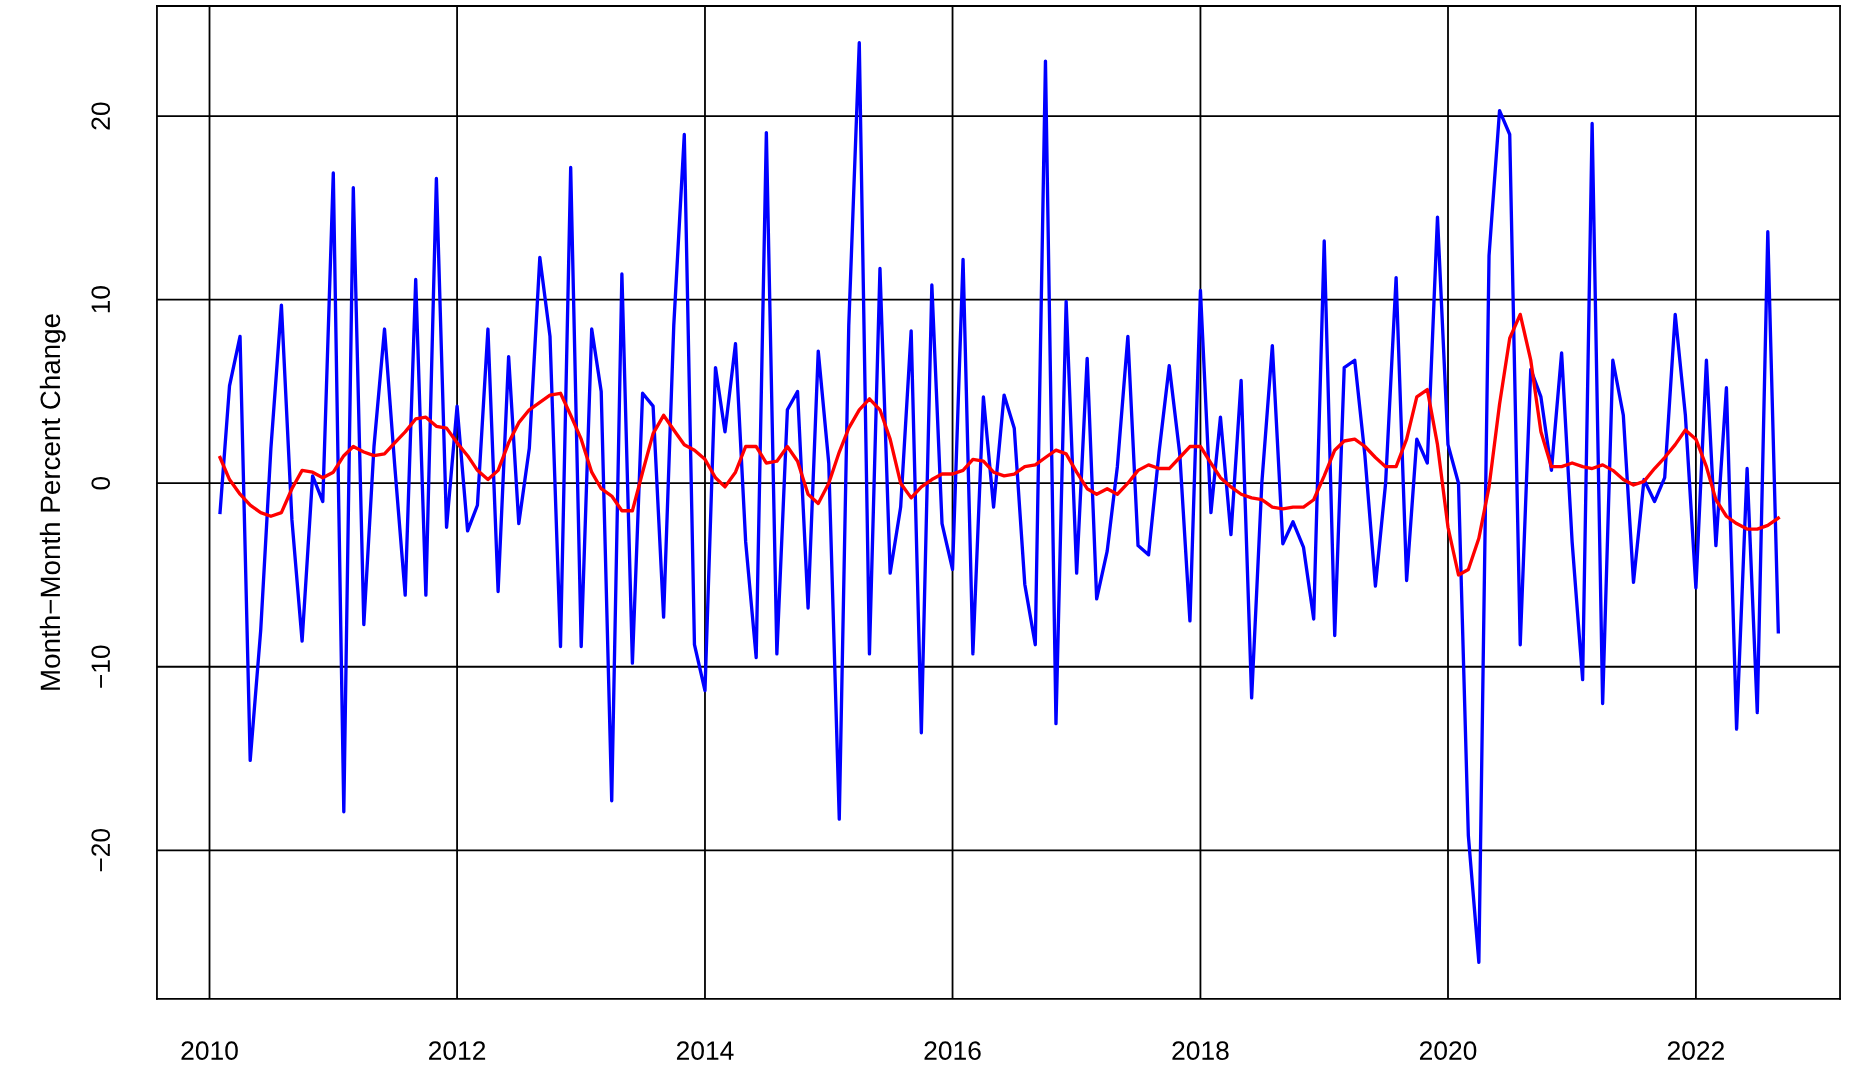 Image resolution: width=1853 pixels, height=1073 pixels. Describe the element at coordinates (101, 850) in the screenshot. I see `y-tick-label: −20` at that location.